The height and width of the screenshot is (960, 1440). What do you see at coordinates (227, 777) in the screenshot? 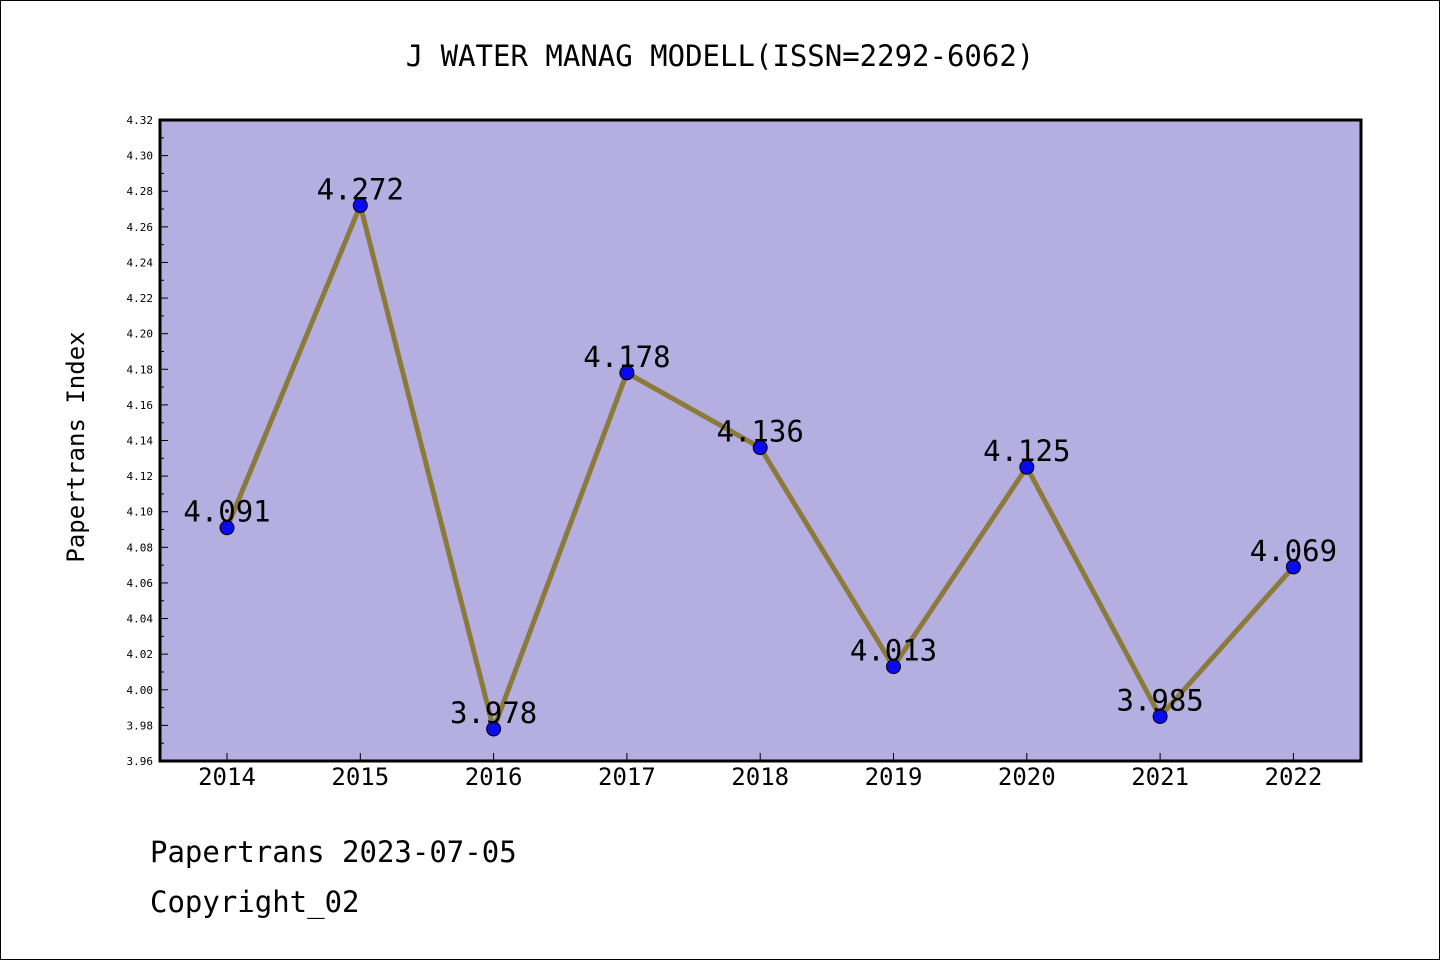
I see `x-tick-label: 2014` at bounding box center [227, 777].